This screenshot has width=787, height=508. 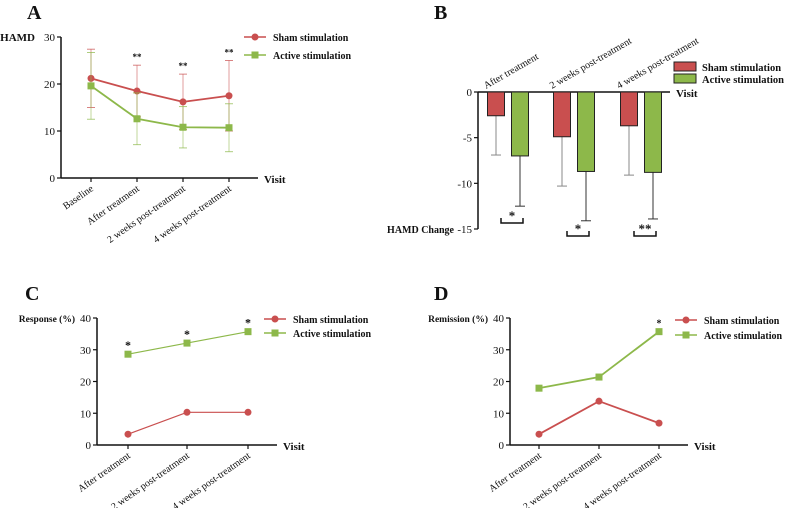 I want to click on x-tick-label: 4 weeks post-treatment, so click(x=192, y=214).